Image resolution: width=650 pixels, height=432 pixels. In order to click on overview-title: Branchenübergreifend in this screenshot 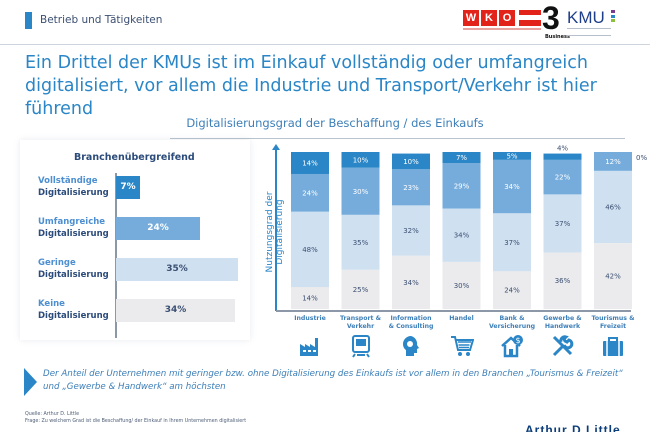, I will do `click(134, 157)`.